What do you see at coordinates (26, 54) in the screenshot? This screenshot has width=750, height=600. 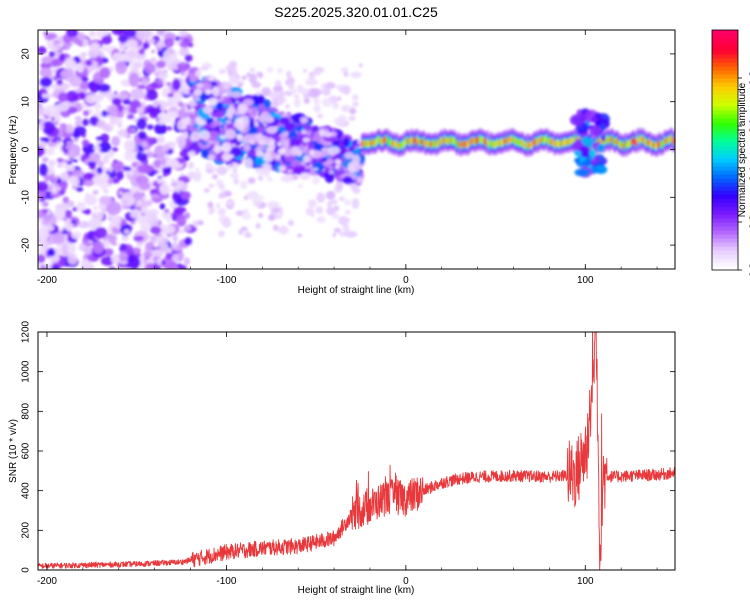 I see `y-tick-label: 20` at bounding box center [26, 54].